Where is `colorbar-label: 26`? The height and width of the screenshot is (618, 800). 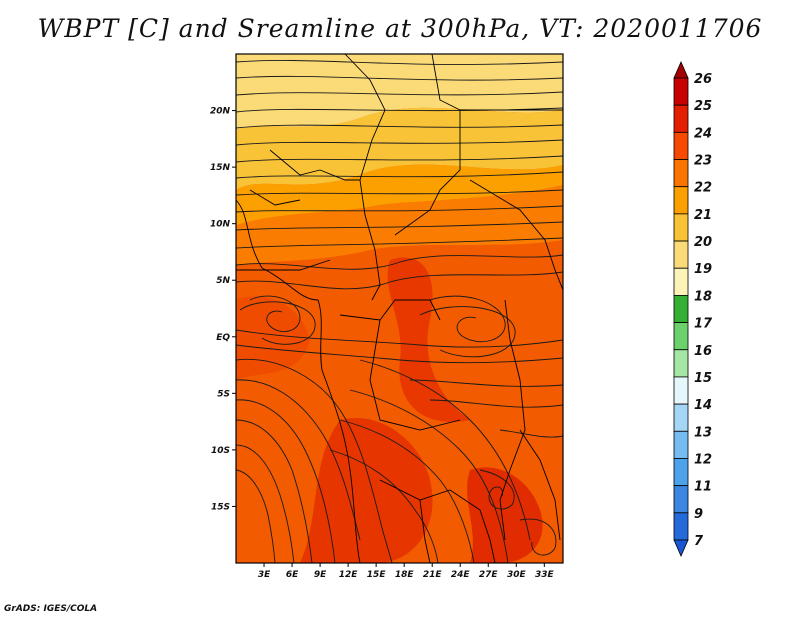
colorbar-label: 26 is located at coordinates (703, 79).